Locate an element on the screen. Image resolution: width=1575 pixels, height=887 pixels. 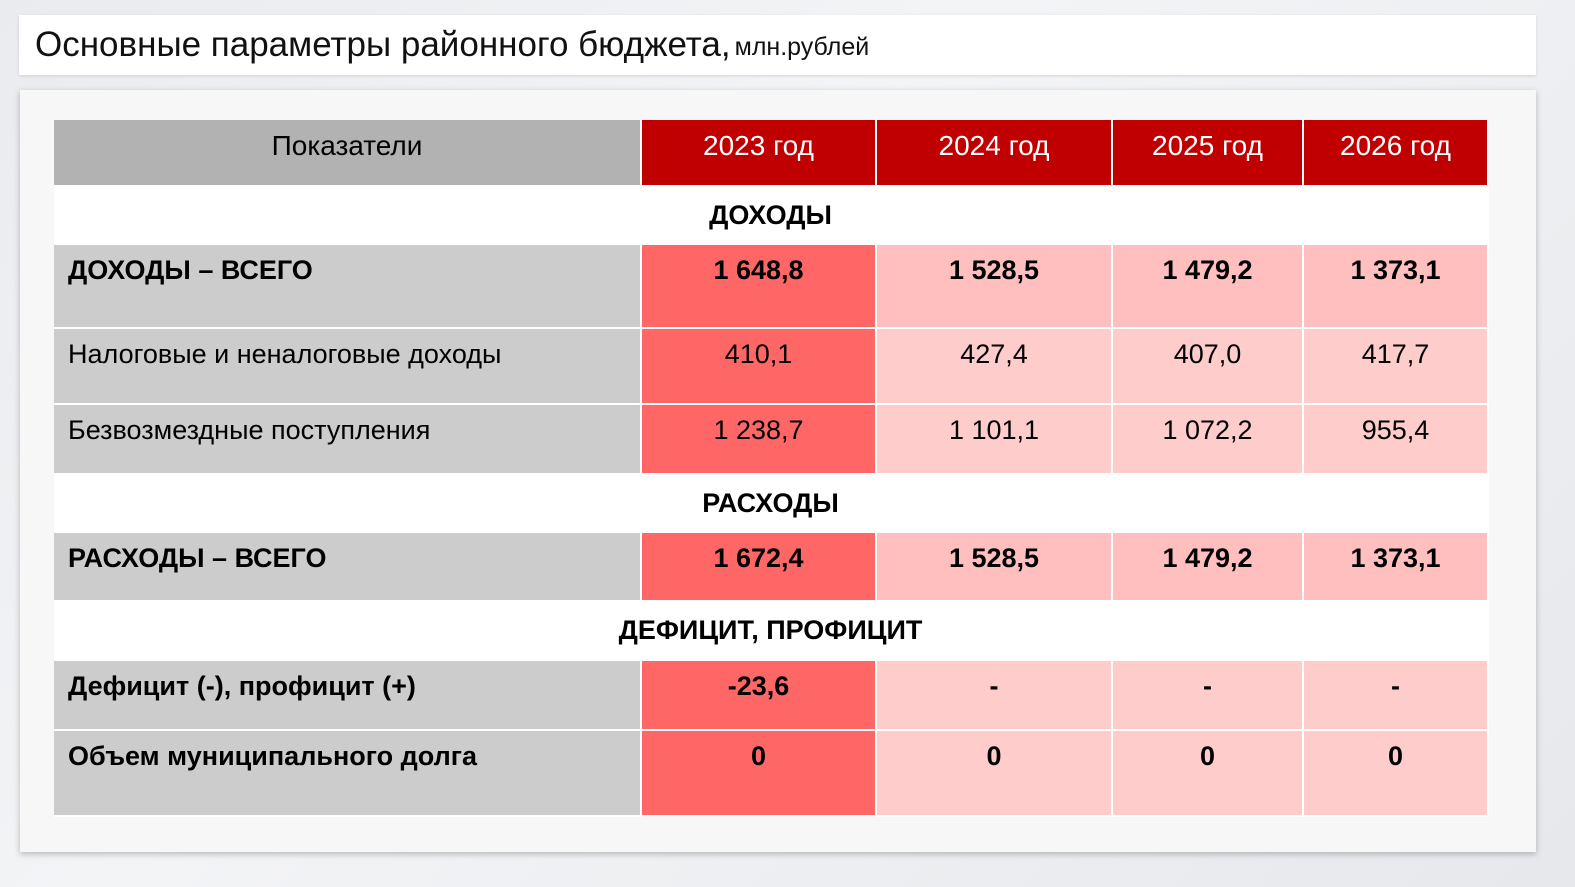
table-cell: 410,1 is located at coordinates (759, 367).